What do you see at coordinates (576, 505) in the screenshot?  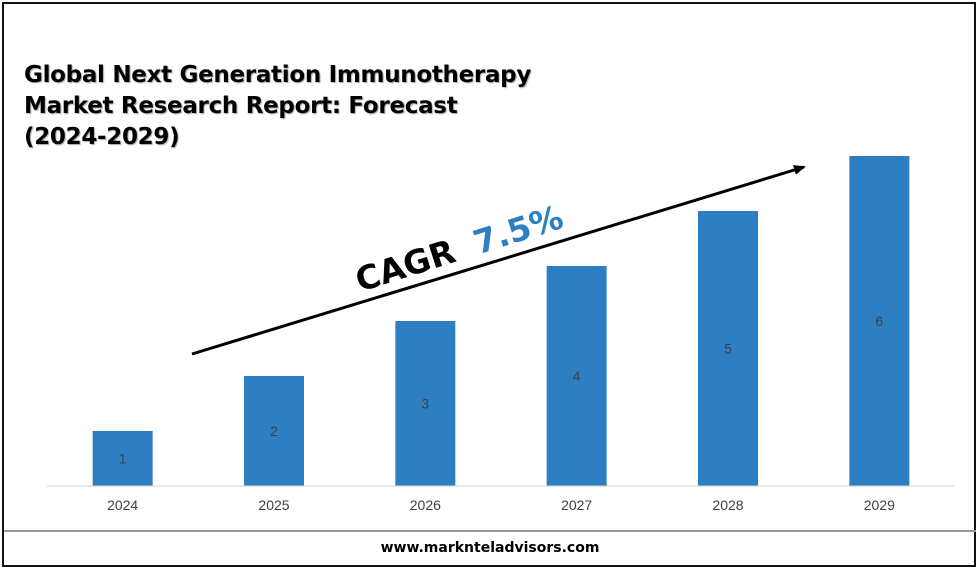 I see `x-tick-2027: 2027` at bounding box center [576, 505].